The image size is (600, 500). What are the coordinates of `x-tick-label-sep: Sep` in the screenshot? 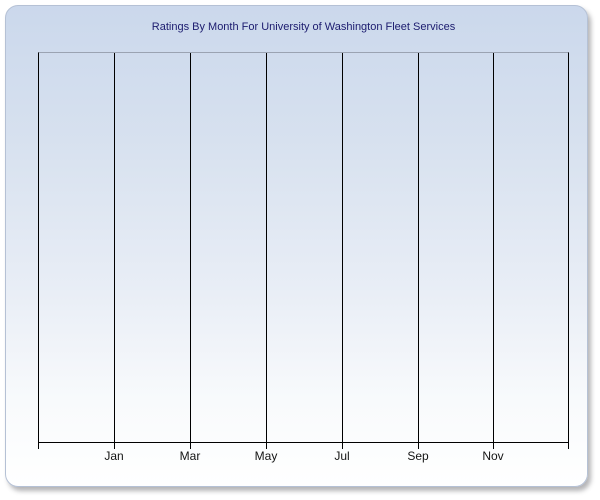 It's located at (418, 456).